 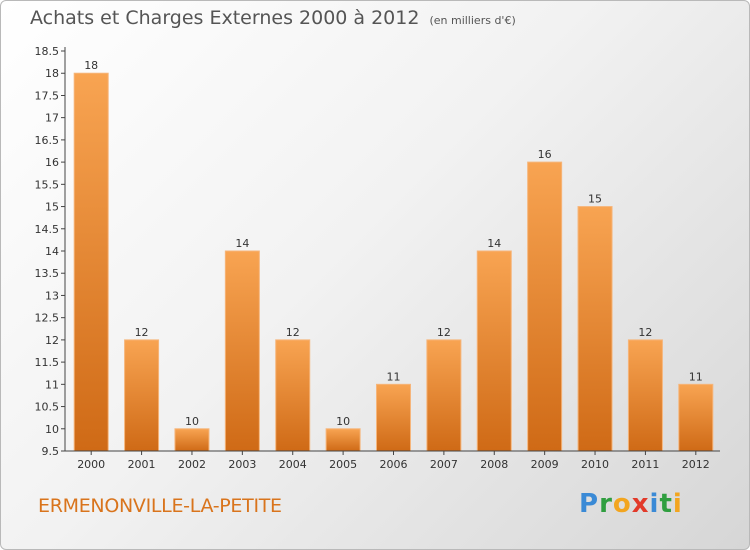 What do you see at coordinates (52, 340) in the screenshot?
I see `y-tick-label: 12` at bounding box center [52, 340].